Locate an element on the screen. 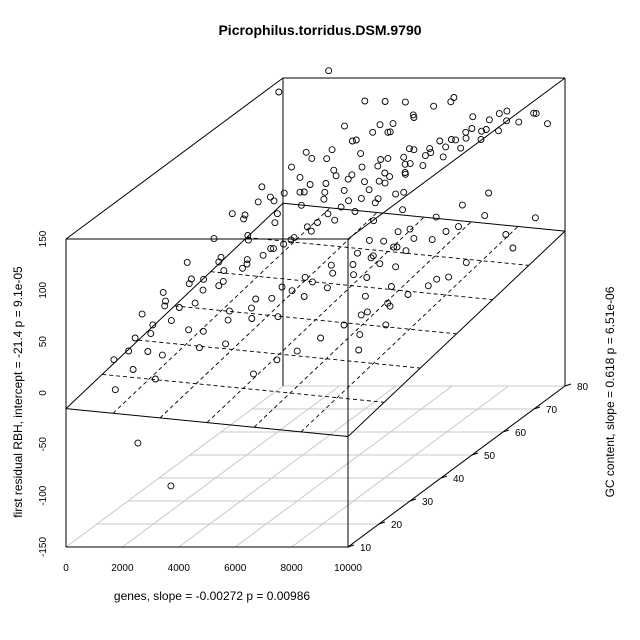 The image size is (640, 640). z-tick-label: 50 is located at coordinates (43, 342).